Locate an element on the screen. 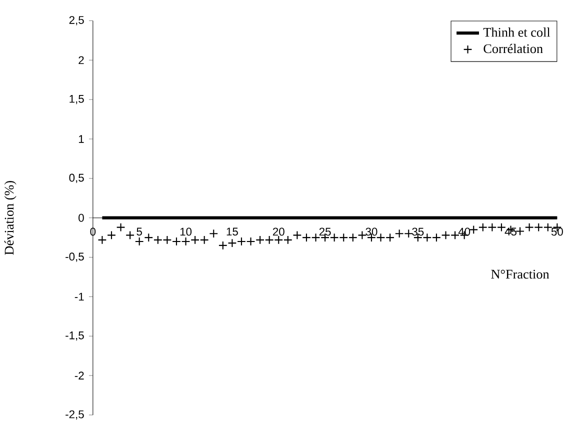  x-tick-label: 15 is located at coordinates (232, 232).